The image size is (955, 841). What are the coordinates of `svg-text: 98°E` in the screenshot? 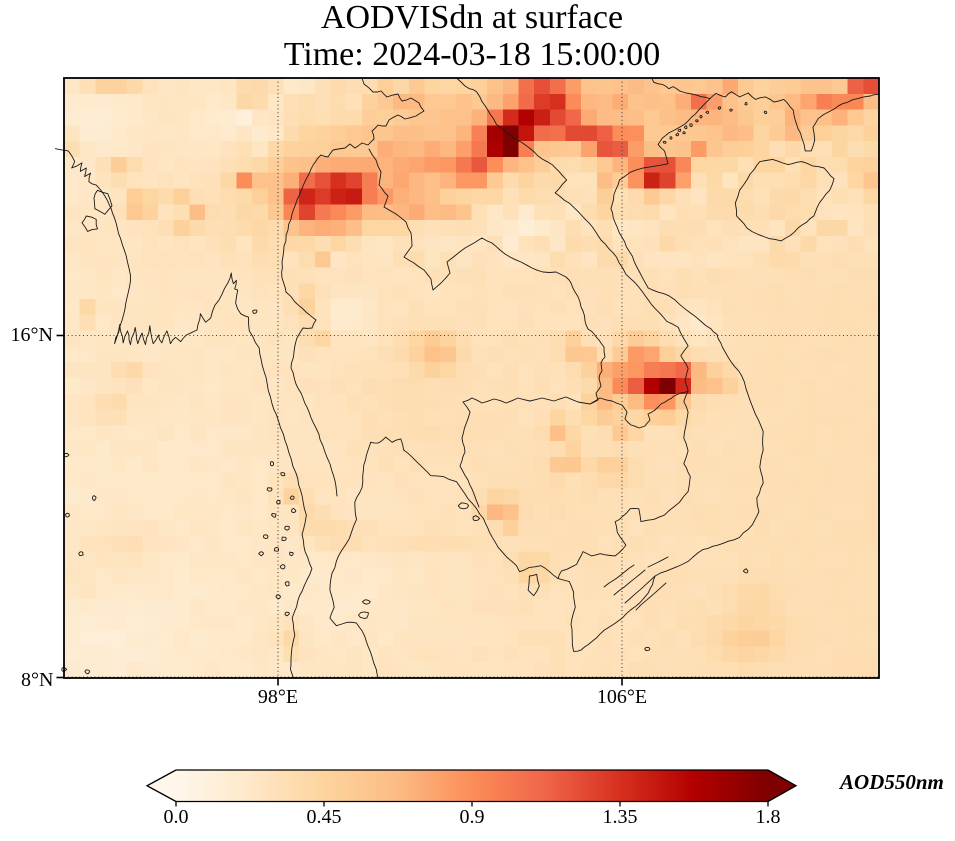 It's located at (278, 697).